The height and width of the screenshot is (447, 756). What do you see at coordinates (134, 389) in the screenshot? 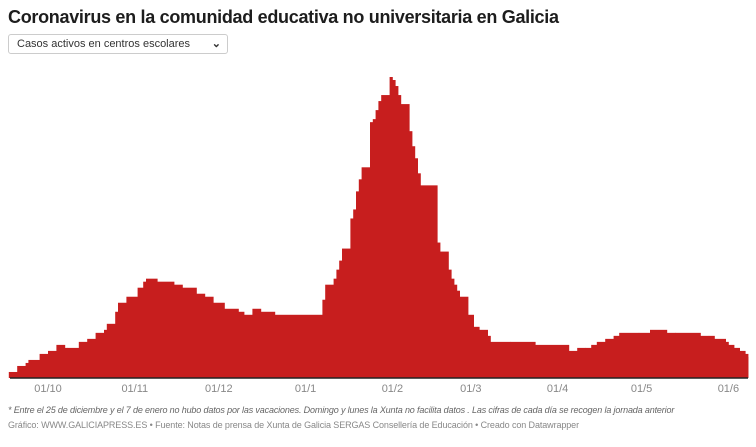
I see `x-tick-label: 01/11` at bounding box center [134, 389].